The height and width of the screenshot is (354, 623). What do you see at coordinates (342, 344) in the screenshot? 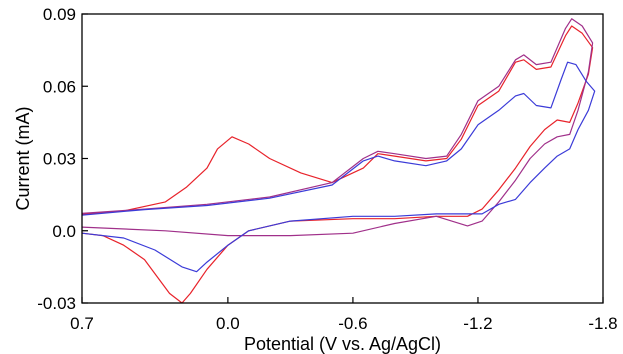
I see `x-axis-title: Potential (V vs. Ag/AgCl)` at bounding box center [342, 344].